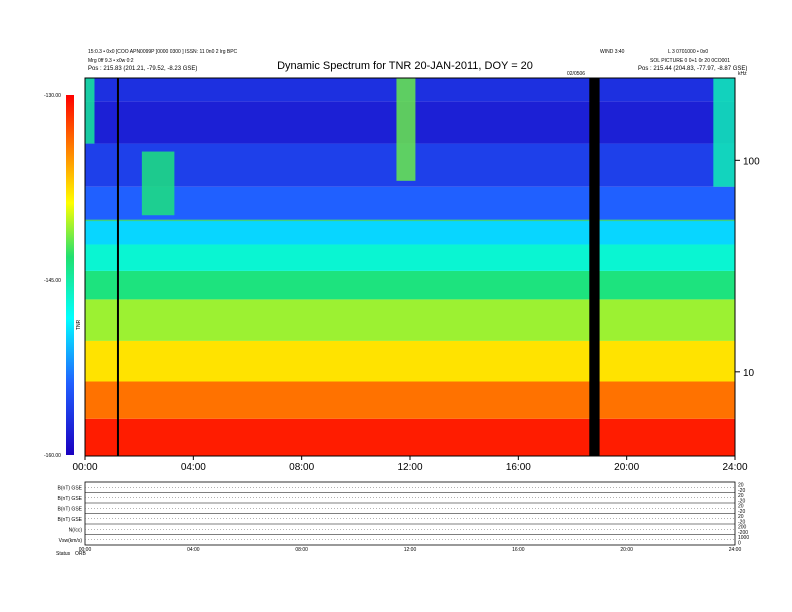  I want to click on header-left-position: Pos : 215.83 (201.21, -79.52, -8.23 GSE), so click(142, 69).